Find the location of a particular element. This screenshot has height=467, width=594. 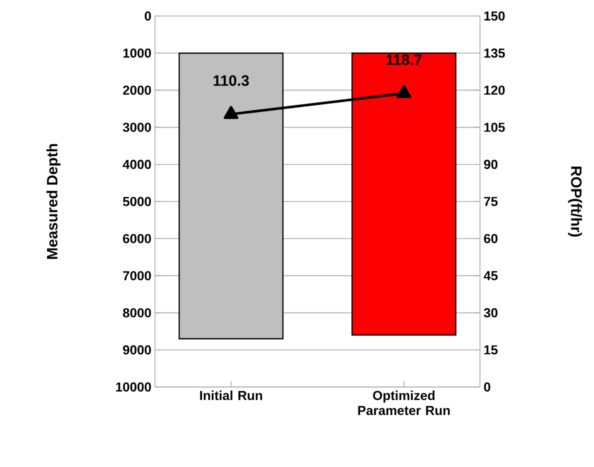

data-label: 110.3 is located at coordinates (231, 80).